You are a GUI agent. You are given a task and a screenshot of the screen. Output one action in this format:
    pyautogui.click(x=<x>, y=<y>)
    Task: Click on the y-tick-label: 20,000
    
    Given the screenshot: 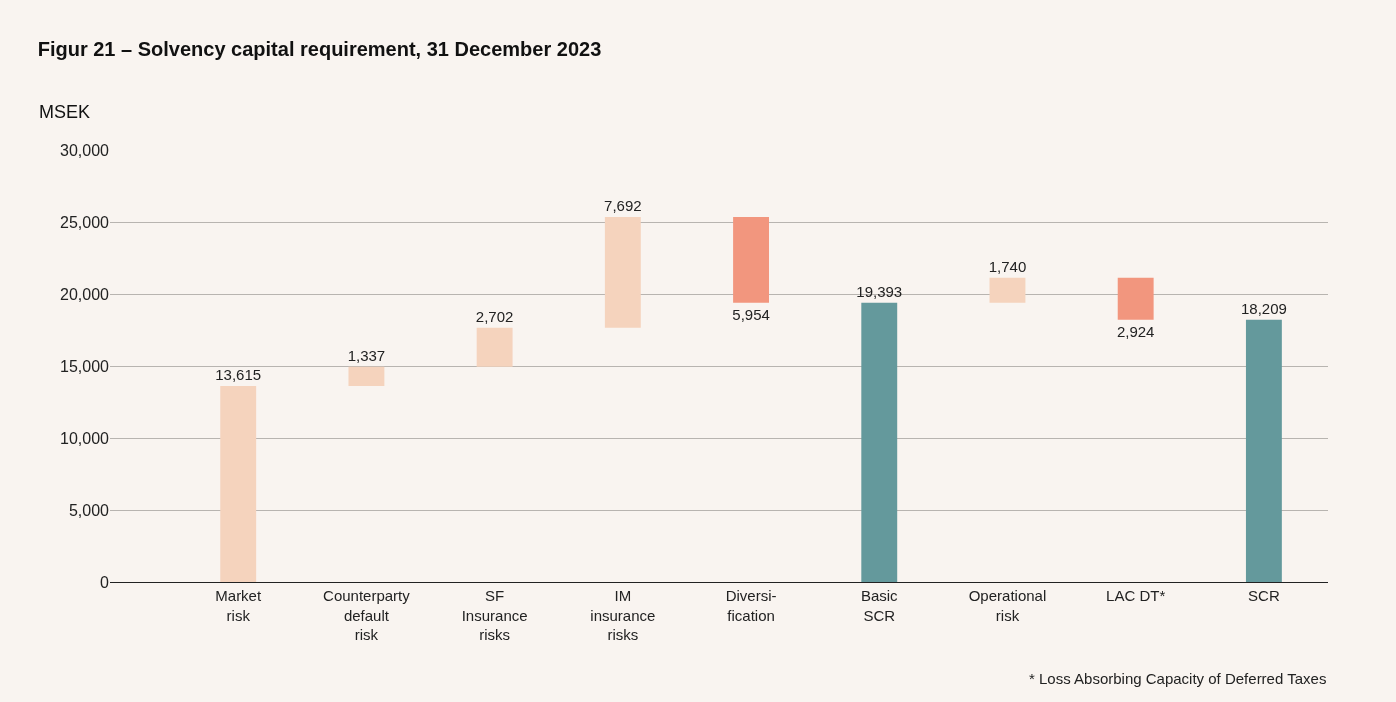 What is the action you would take?
    pyautogui.click(x=85, y=294)
    